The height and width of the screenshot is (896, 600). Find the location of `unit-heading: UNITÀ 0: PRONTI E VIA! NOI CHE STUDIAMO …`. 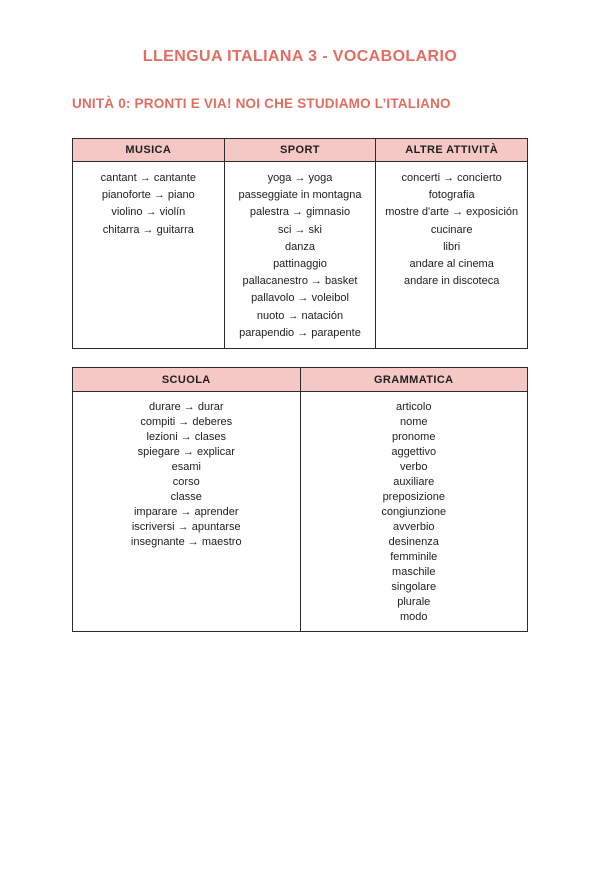

unit-heading: UNITÀ 0: PRONTI E VIA! NOI CHE STUDIAMO … is located at coordinates (261, 103).